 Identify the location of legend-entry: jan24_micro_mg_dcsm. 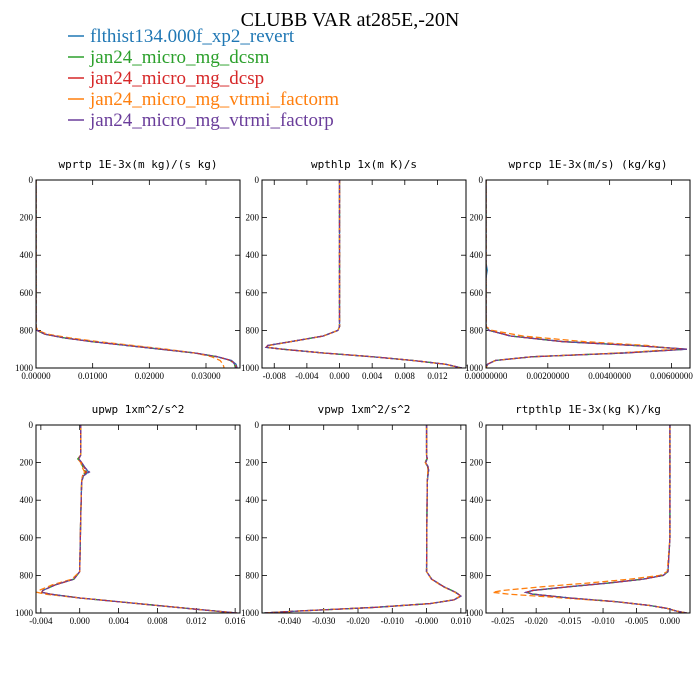
(179, 57).